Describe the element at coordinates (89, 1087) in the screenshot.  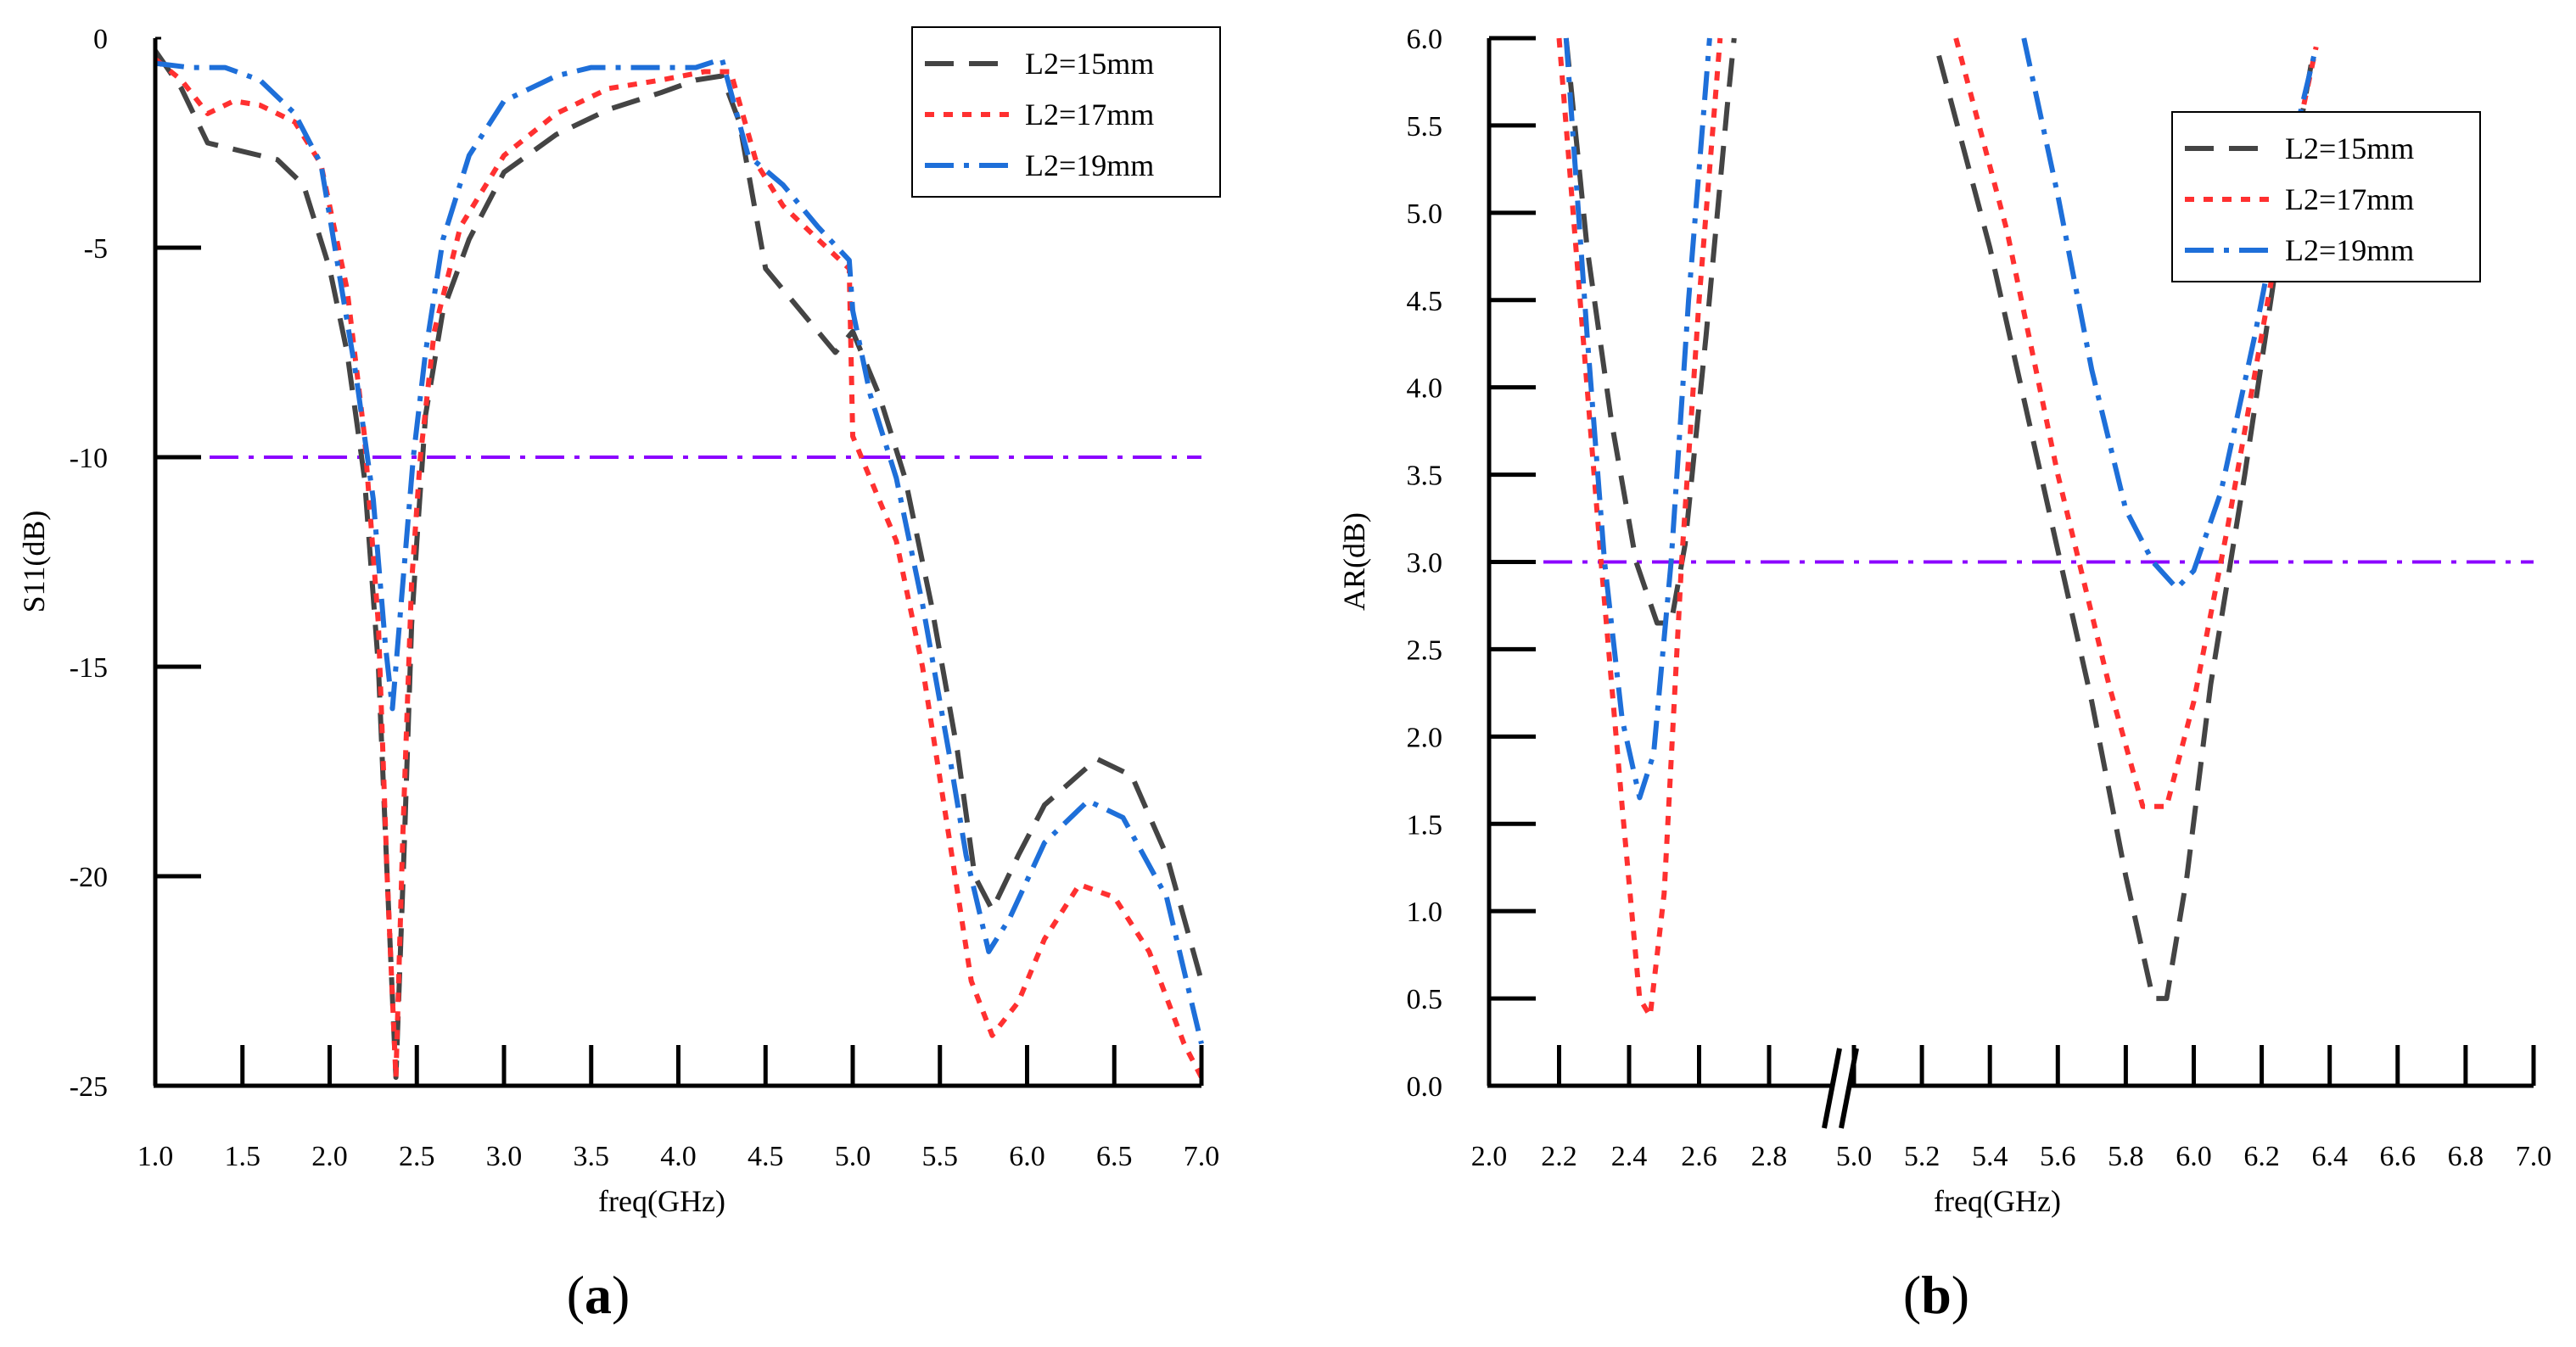
I see `y-tick-label-a: -25` at that location.